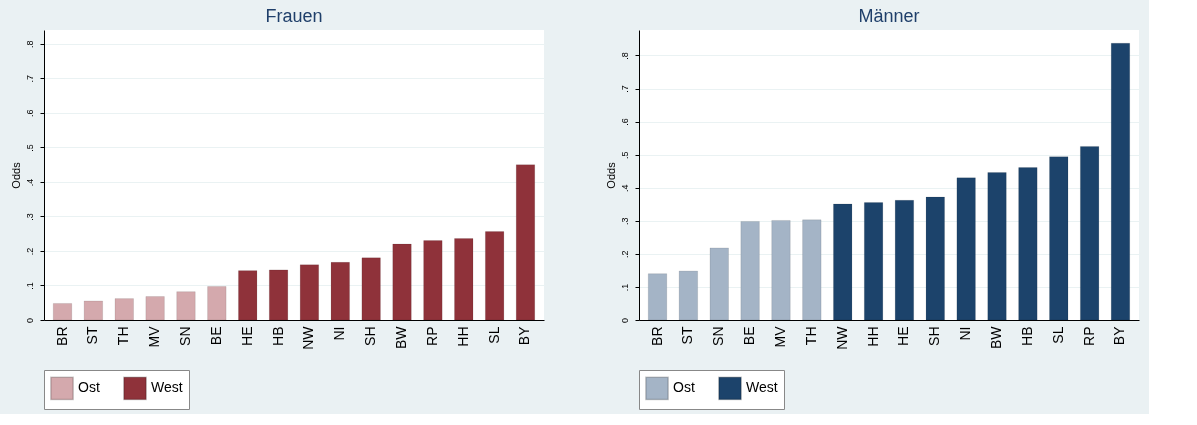 Image resolution: width=1197 pixels, height=425 pixels. What do you see at coordinates (294, 16) in the screenshot?
I see `chart-title: Frauen` at bounding box center [294, 16].